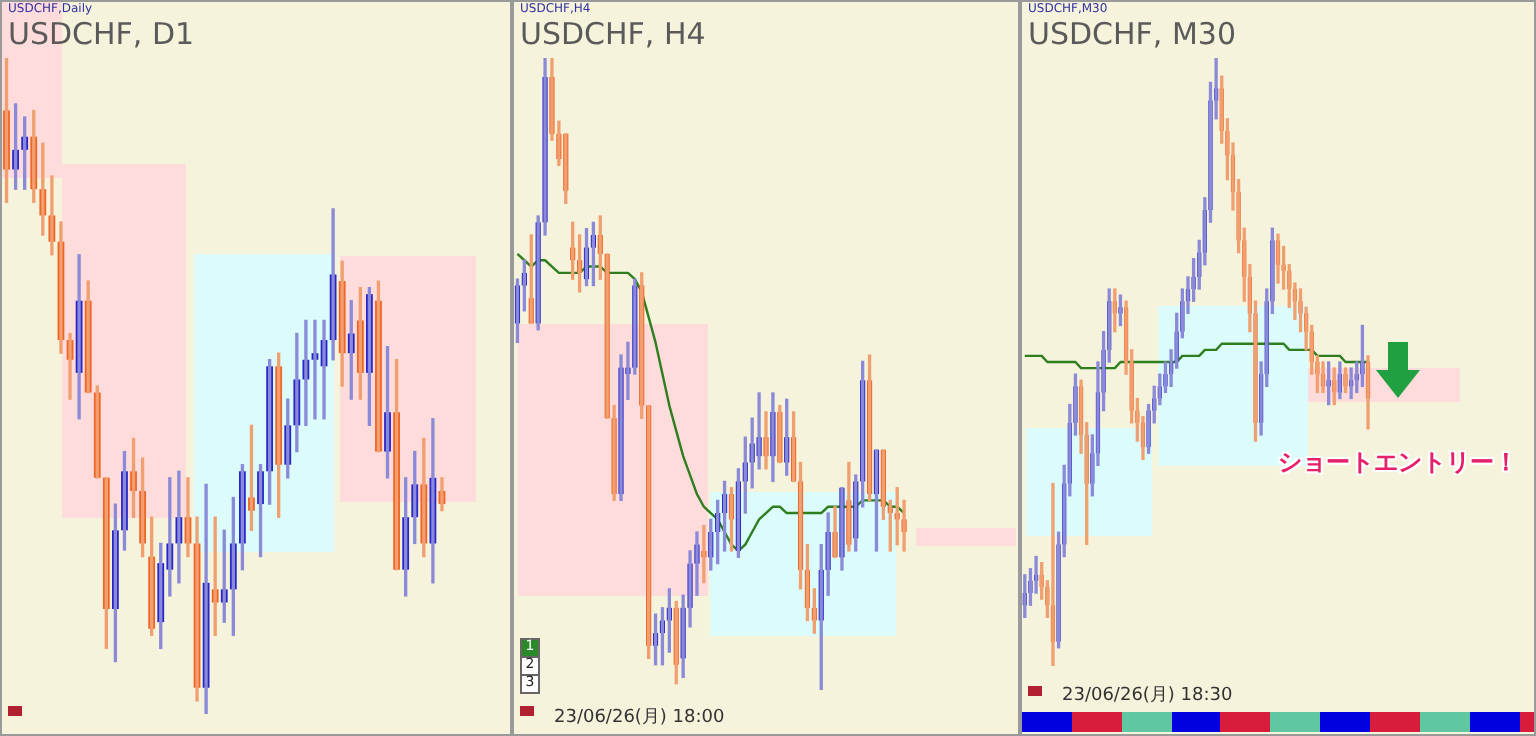  What do you see at coordinates (613, 34) in the screenshot?
I see `chart-title: USDCHF, H4` at bounding box center [613, 34].